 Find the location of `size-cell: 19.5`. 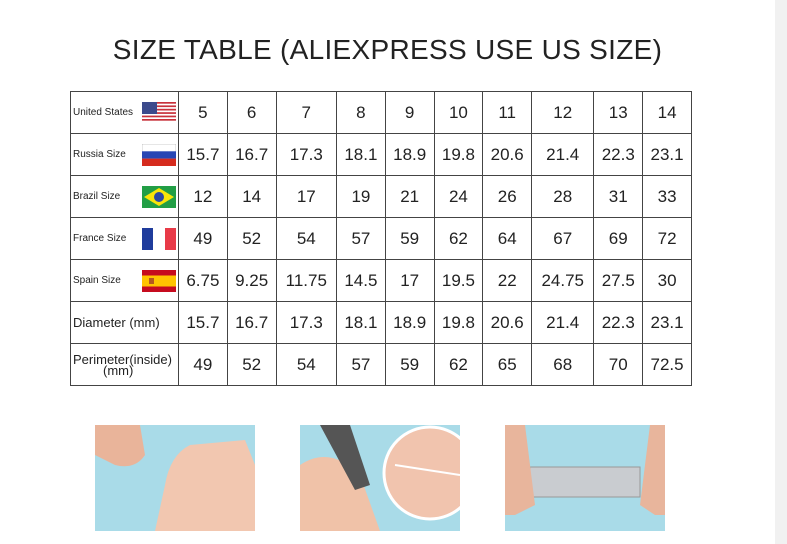

size-cell: 19.5 is located at coordinates (458, 280).